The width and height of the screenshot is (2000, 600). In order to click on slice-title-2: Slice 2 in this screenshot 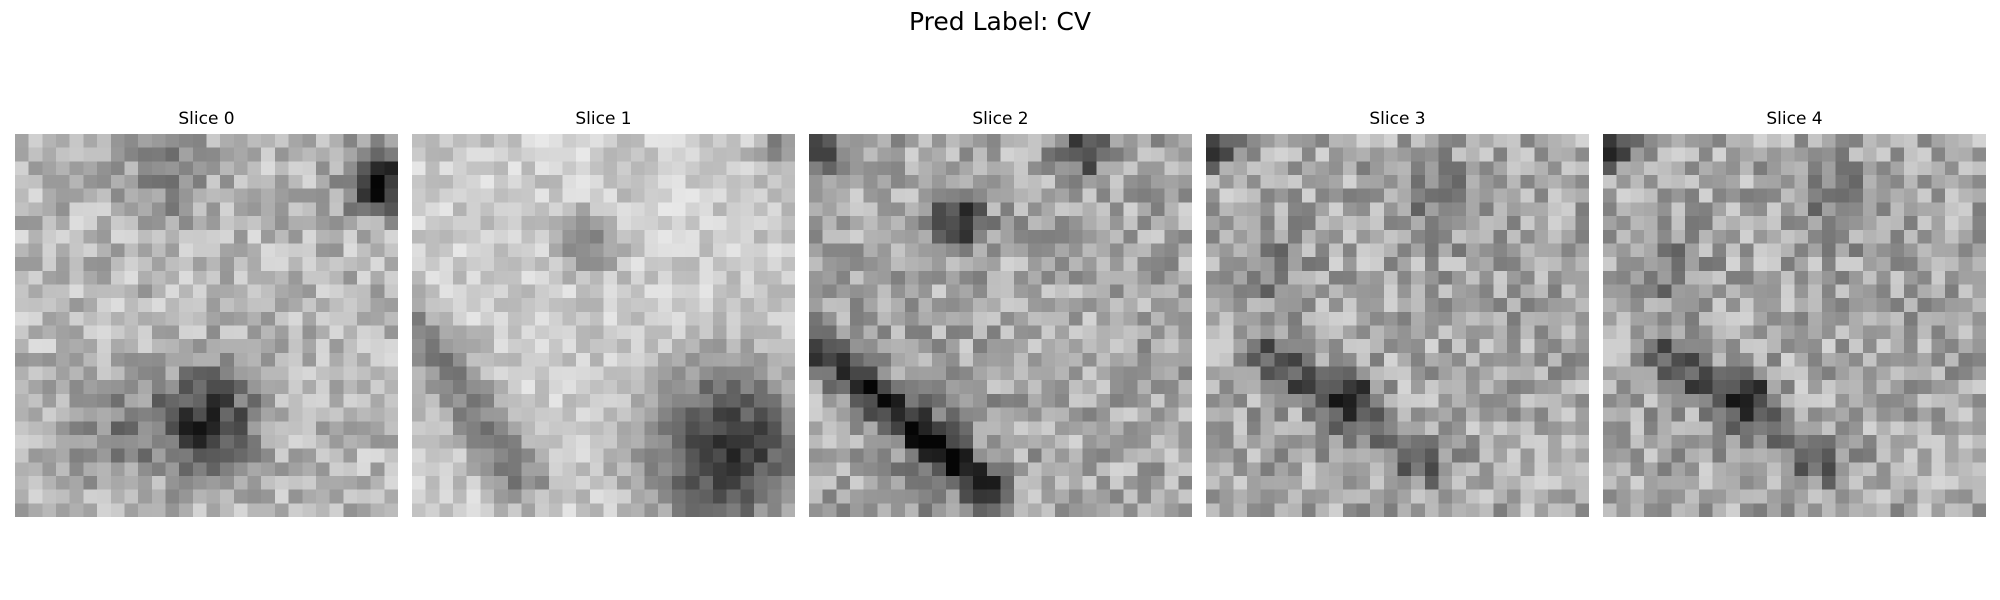, I will do `click(1000, 119)`.